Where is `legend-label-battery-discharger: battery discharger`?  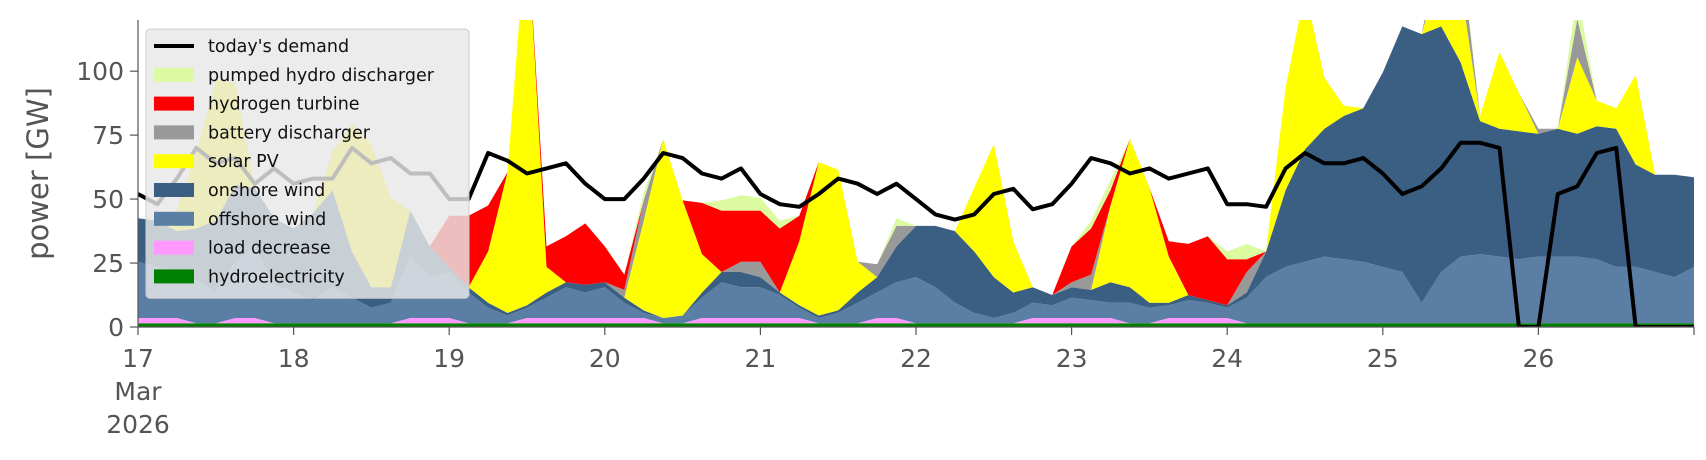
legend-label-battery-discharger: battery discharger is located at coordinates (289, 133).